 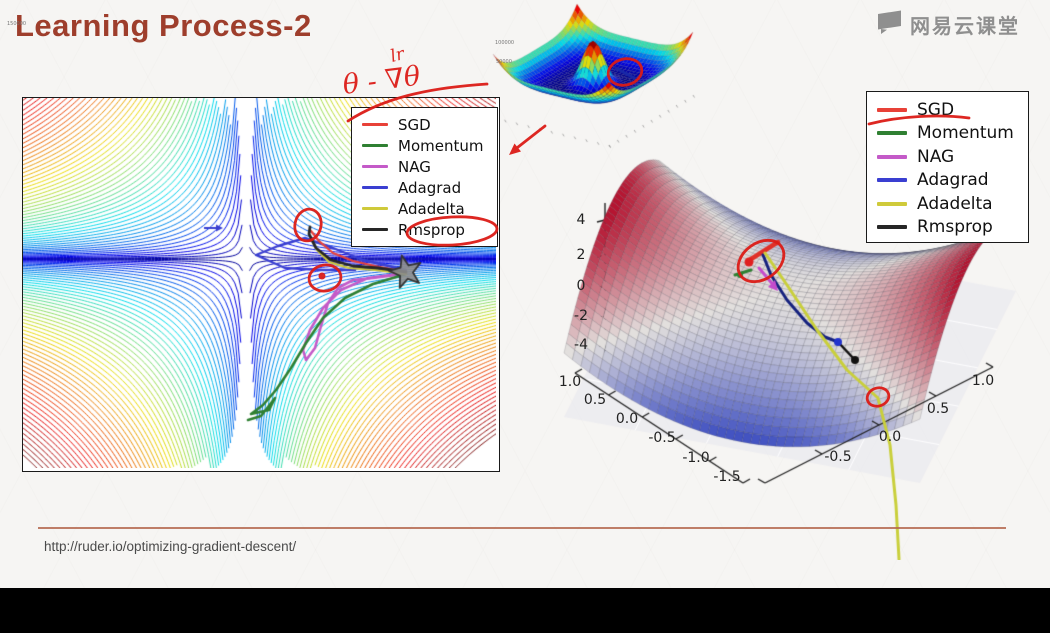 What do you see at coordinates (983, 381) in the screenshot?
I see `saddle-y-tick: 1.0` at bounding box center [983, 381].